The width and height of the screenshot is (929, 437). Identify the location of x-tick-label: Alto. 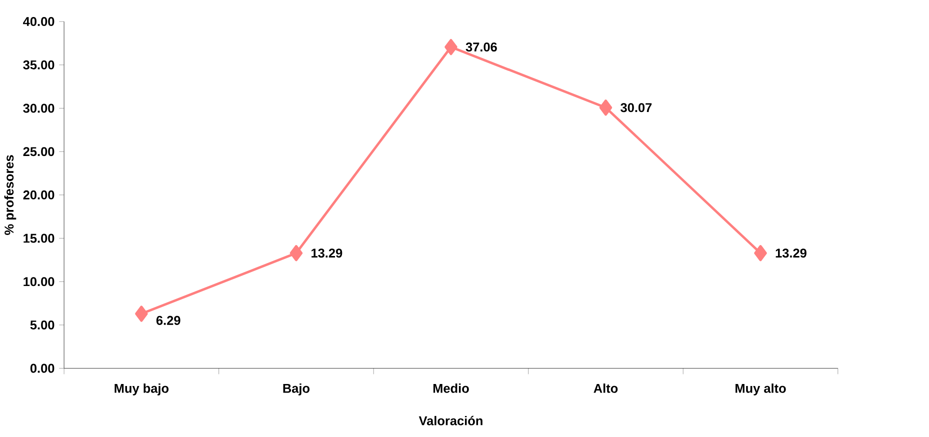
(606, 388).